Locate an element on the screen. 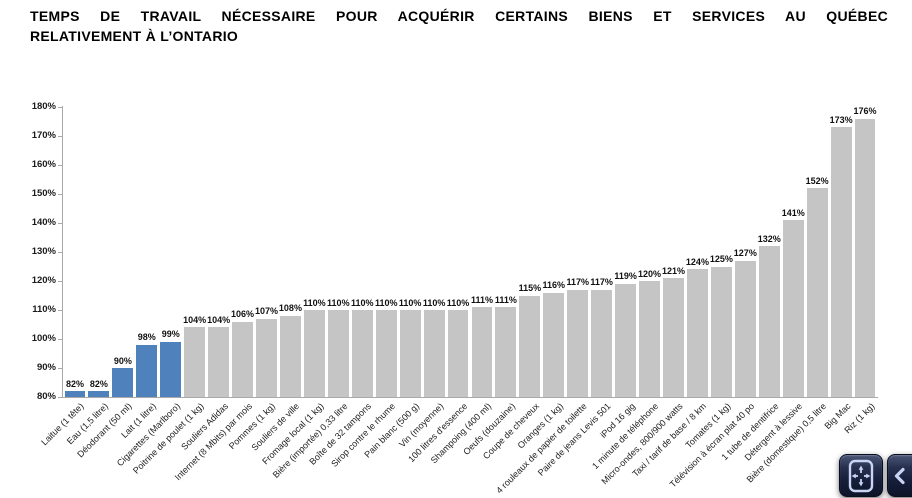 This screenshot has height=498, width=912. page-title-line2: RELATIVEMENT À L’ONTARIO is located at coordinates (134, 36).